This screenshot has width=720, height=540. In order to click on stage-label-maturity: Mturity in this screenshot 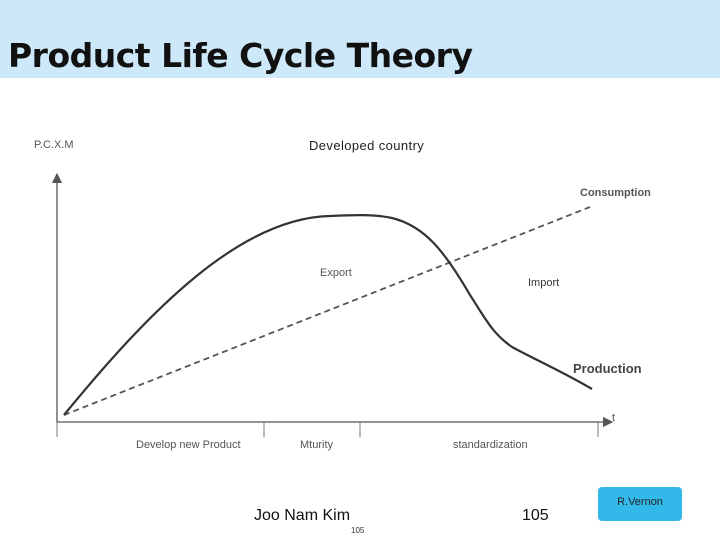, I will do `click(316, 445)`.